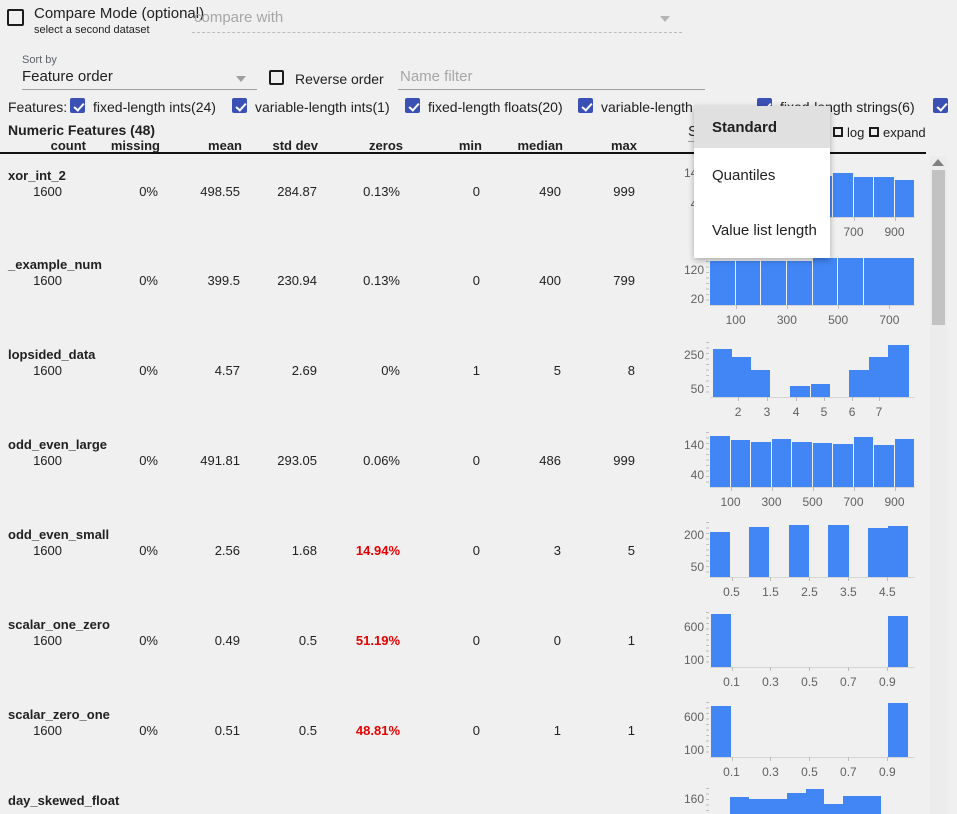  I want to click on x-tick-label: 300, so click(786, 320).